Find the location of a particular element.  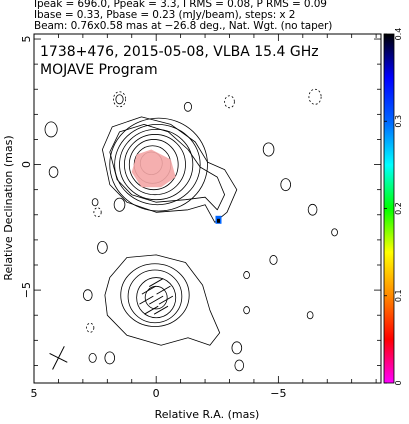

y-axis-label: Relative Declination (mas) is located at coordinates (8, 207).